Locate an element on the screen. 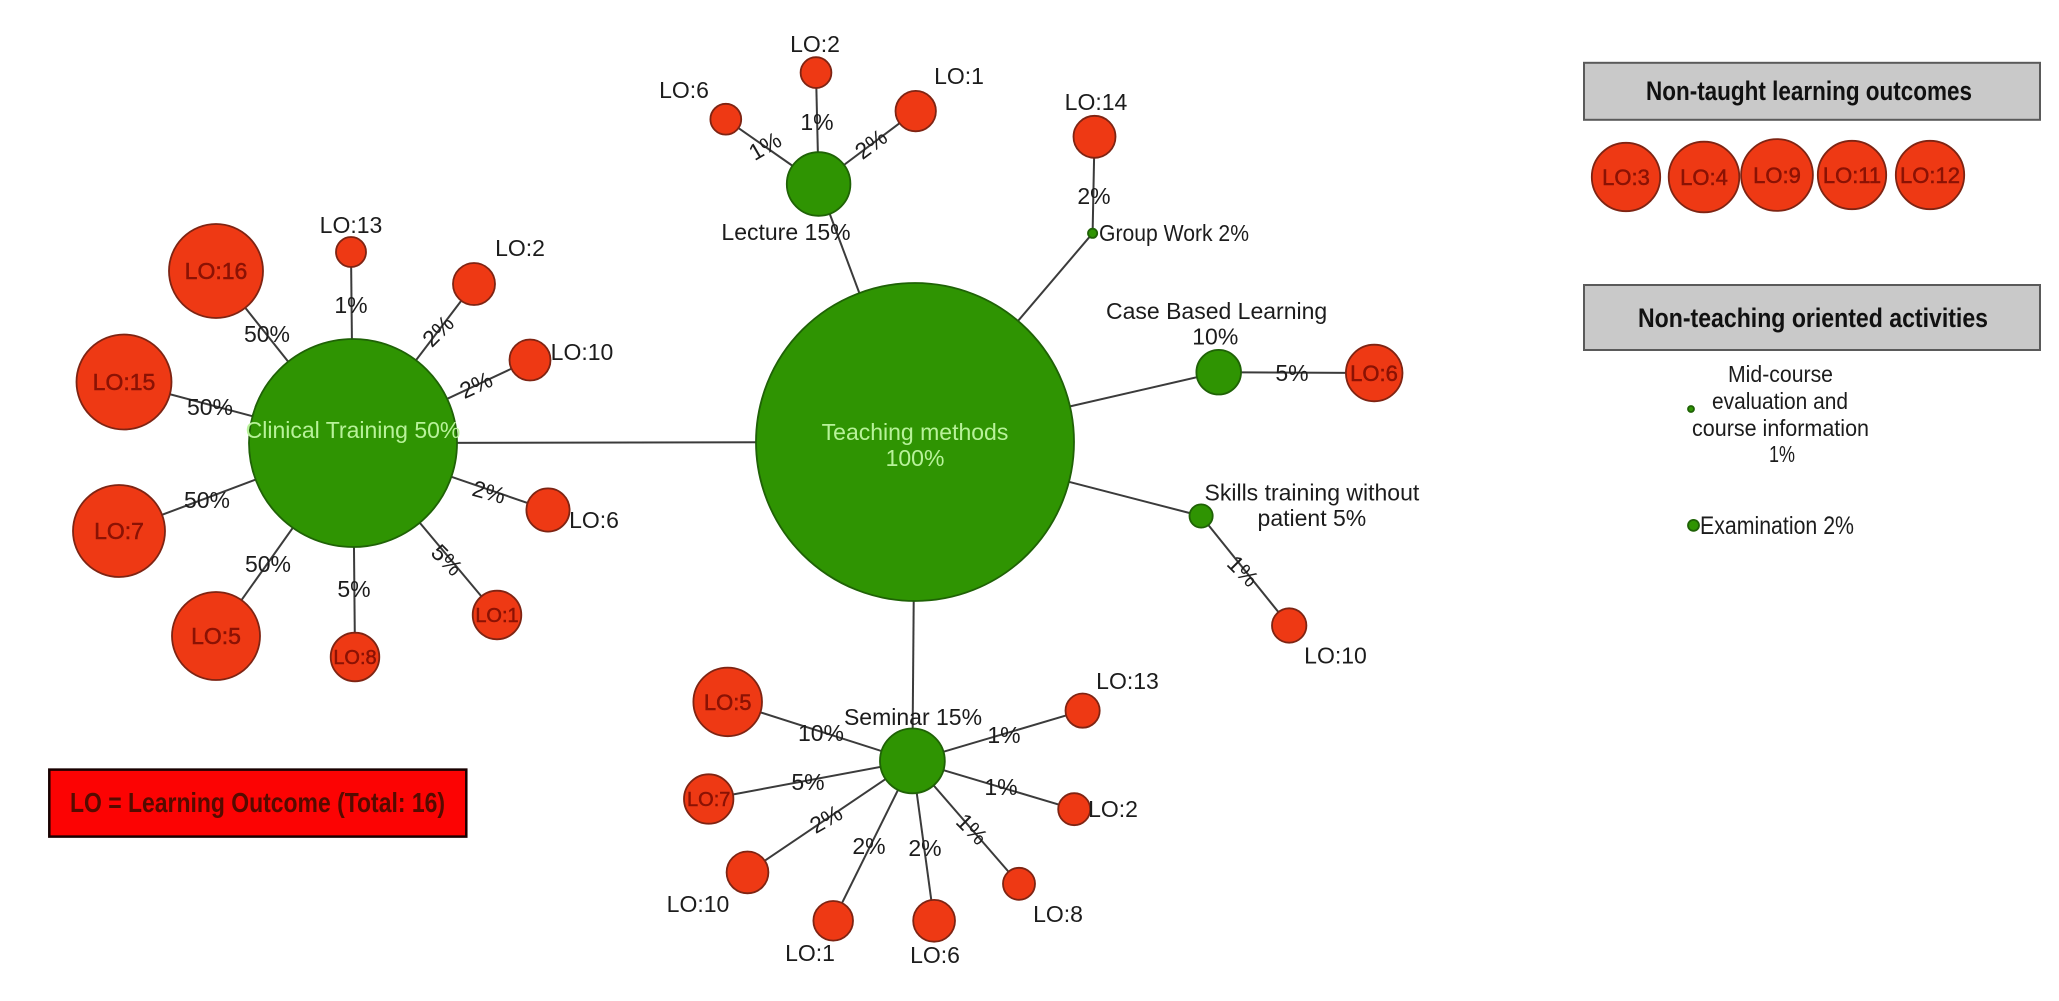 This screenshot has height=1001, width=2059. svg-text: LO:15 is located at coordinates (124, 382).